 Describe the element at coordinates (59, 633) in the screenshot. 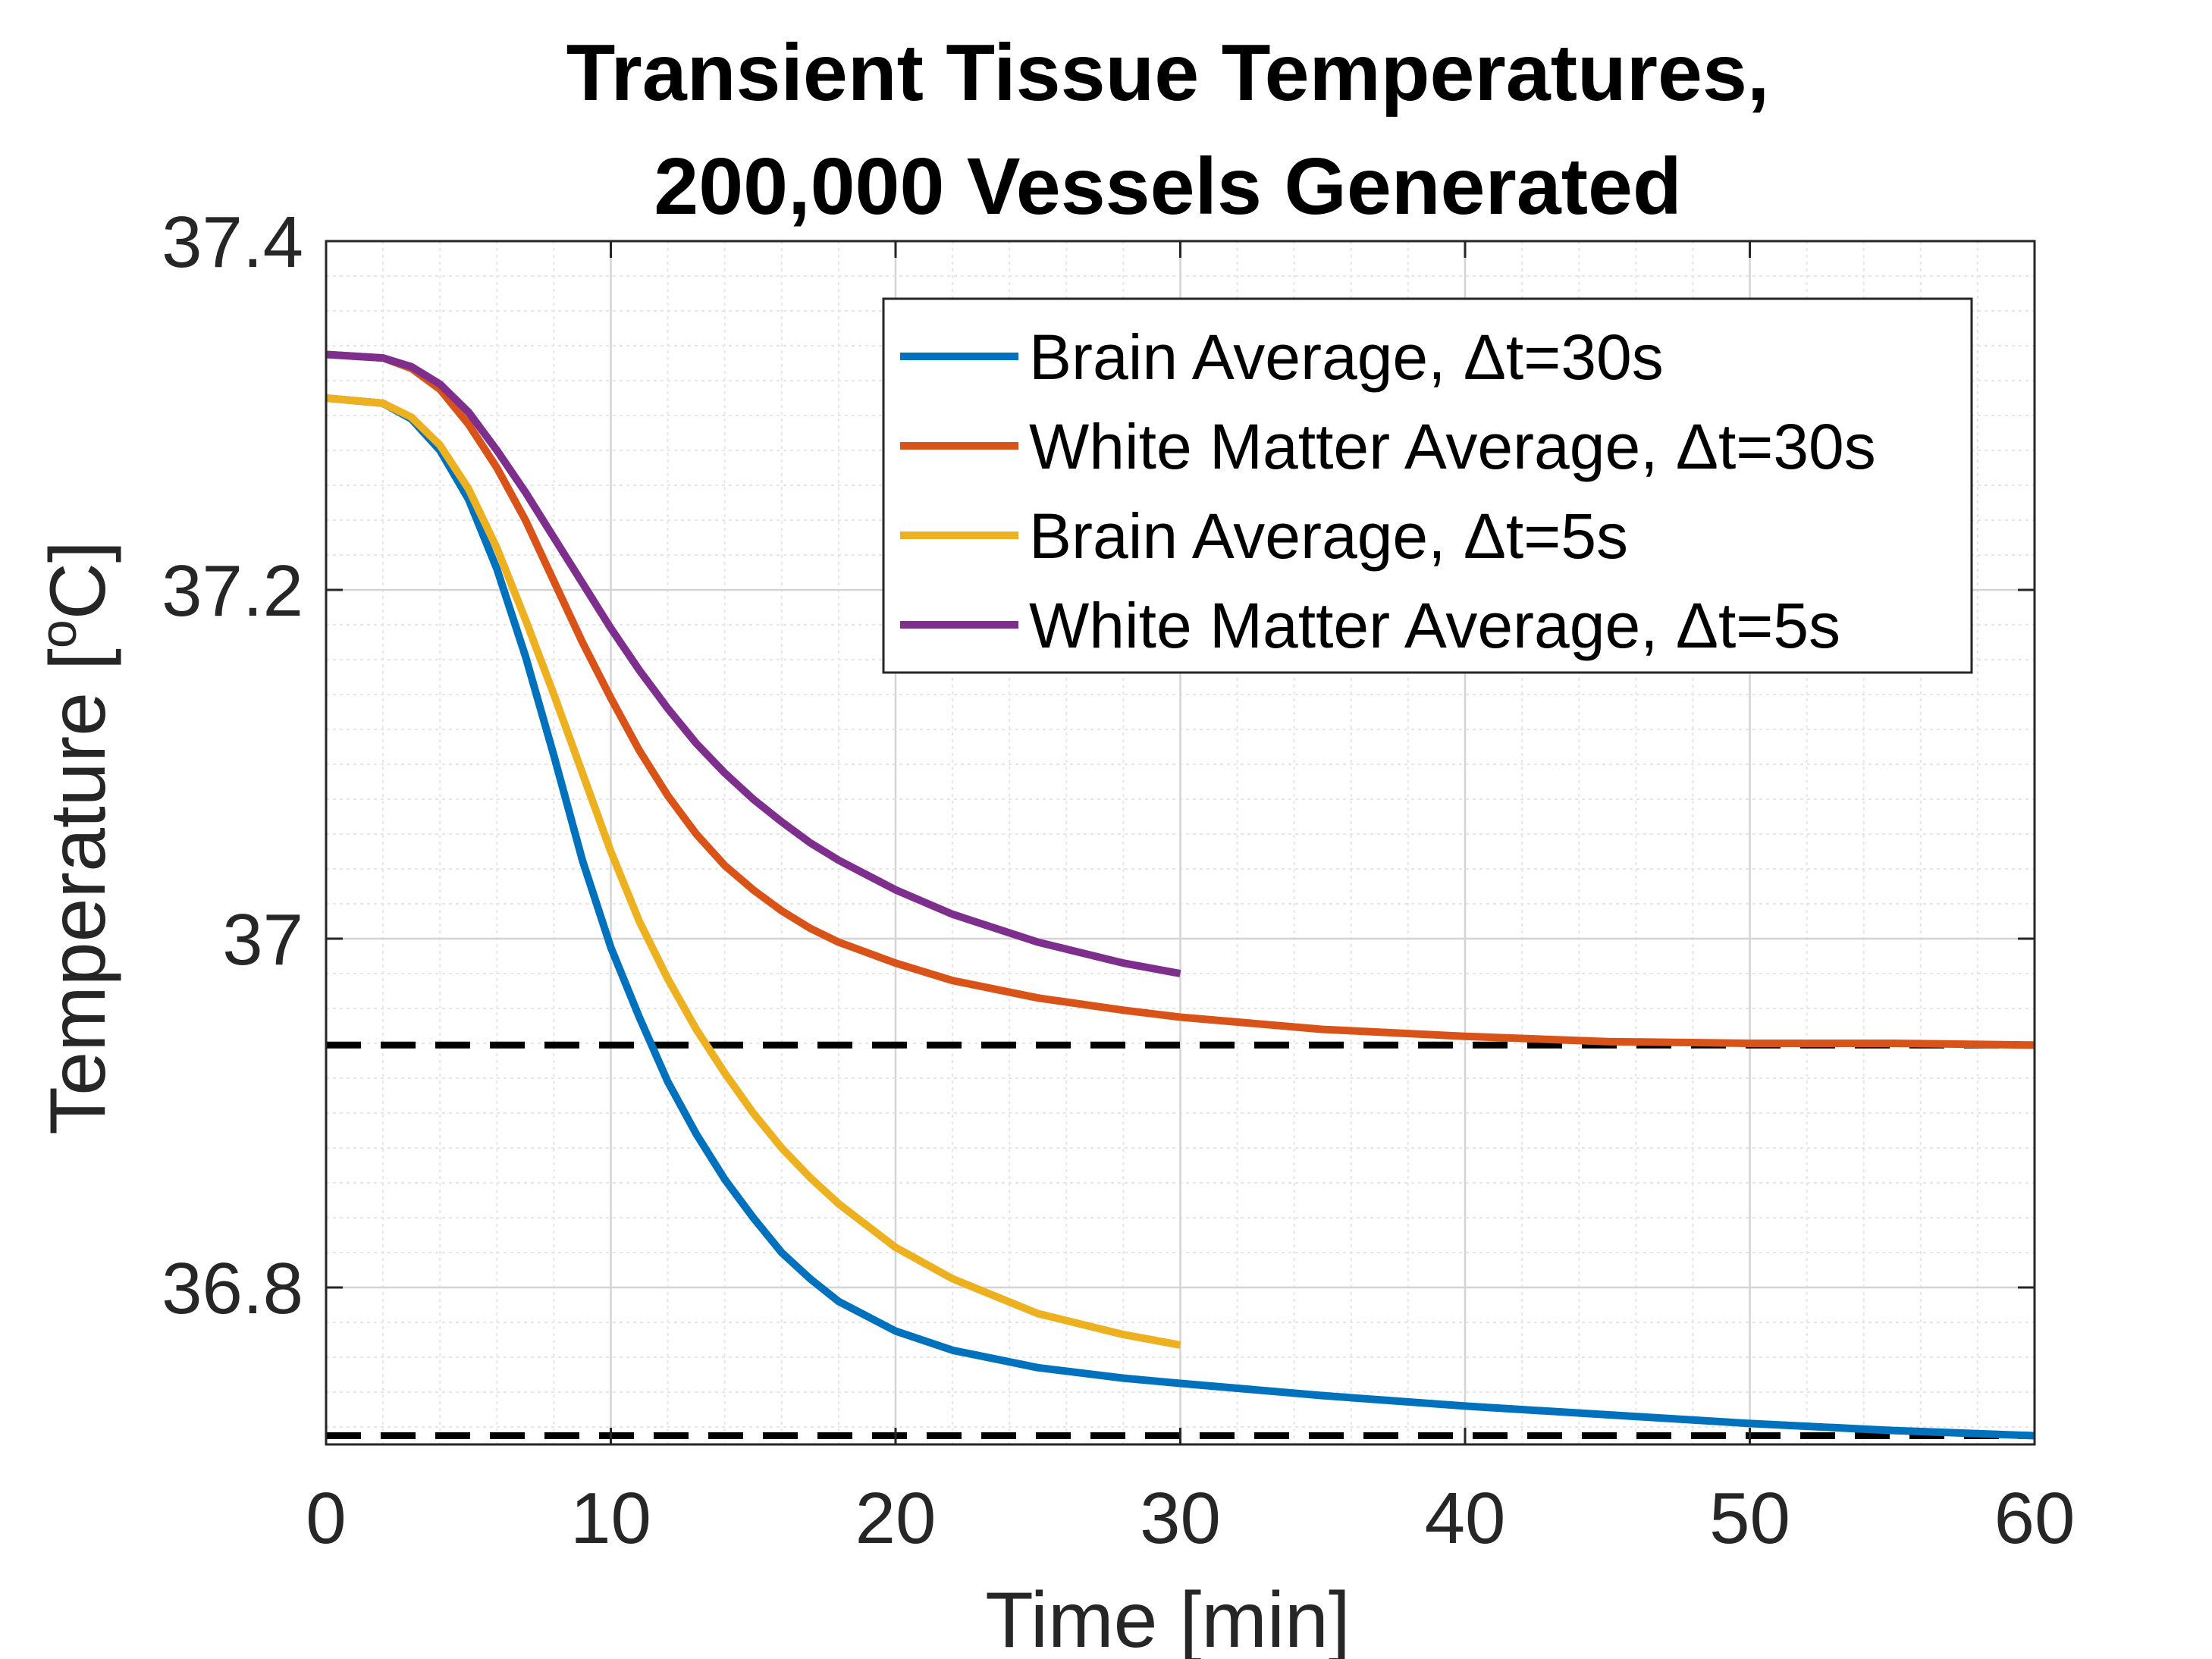

I see `y-axis-label-sup: o` at that location.